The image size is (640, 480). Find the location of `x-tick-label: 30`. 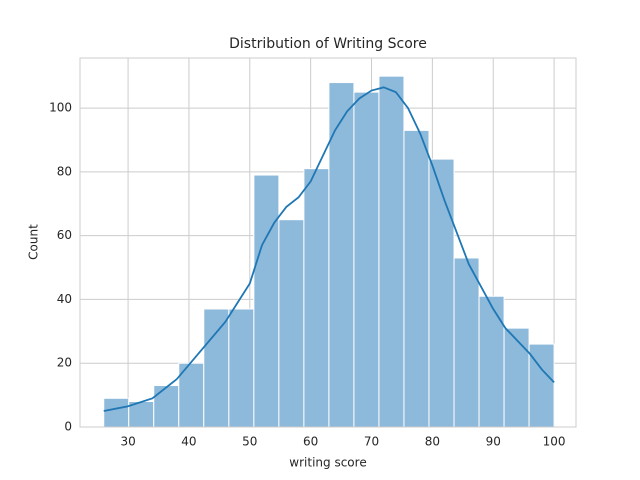

x-tick-label: 30 is located at coordinates (127, 442).